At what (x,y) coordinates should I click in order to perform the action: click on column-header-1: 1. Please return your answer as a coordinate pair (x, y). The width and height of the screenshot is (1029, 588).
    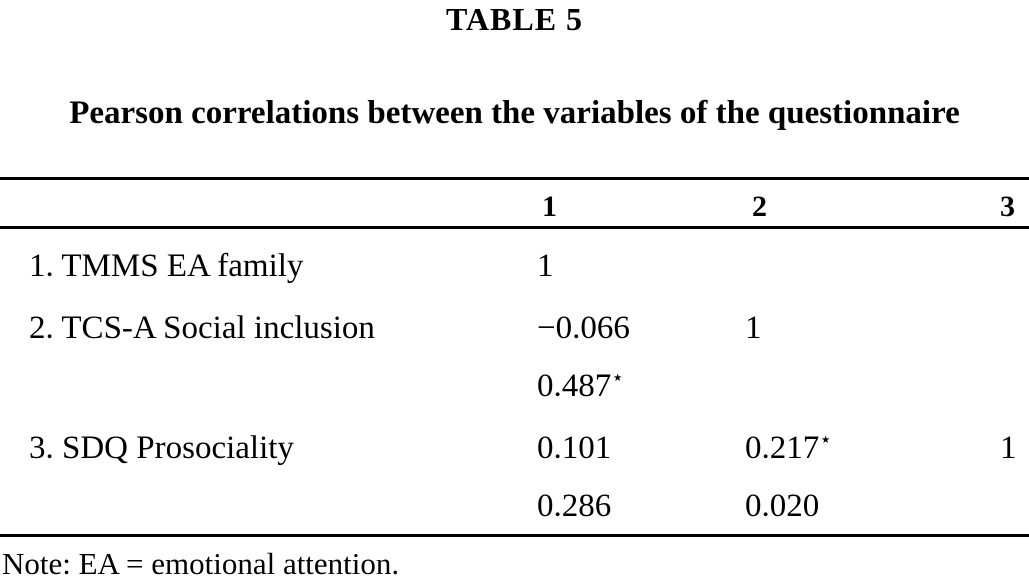
    Looking at the image, I should click on (549, 206).